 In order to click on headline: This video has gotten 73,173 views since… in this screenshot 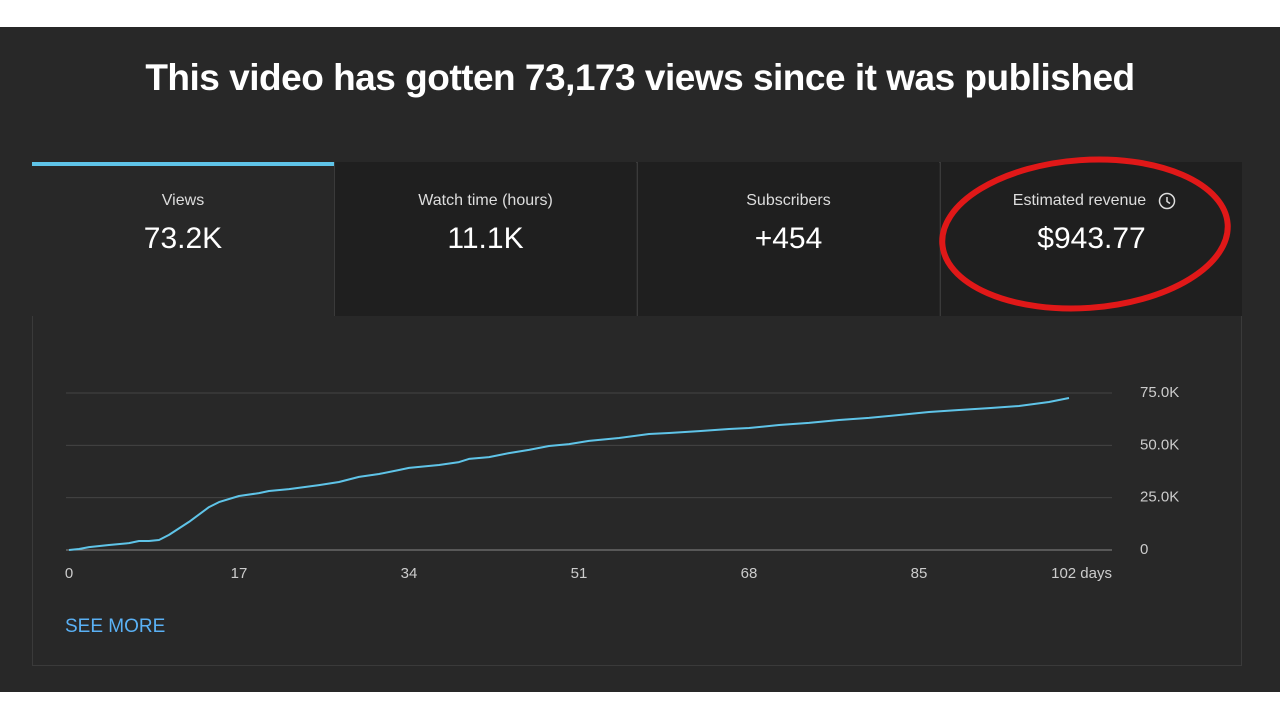, I will do `click(640, 77)`.